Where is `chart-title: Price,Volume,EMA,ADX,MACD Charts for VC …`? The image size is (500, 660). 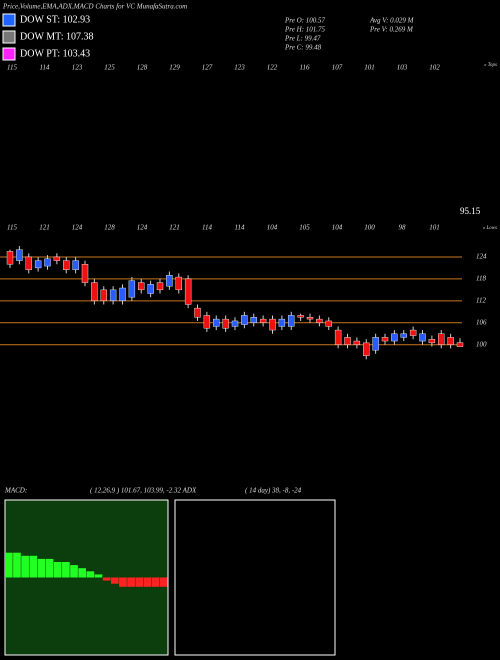
chart-title: Price,Volume,EMA,ADX,MACD Charts for VC … is located at coordinates (94, 7).